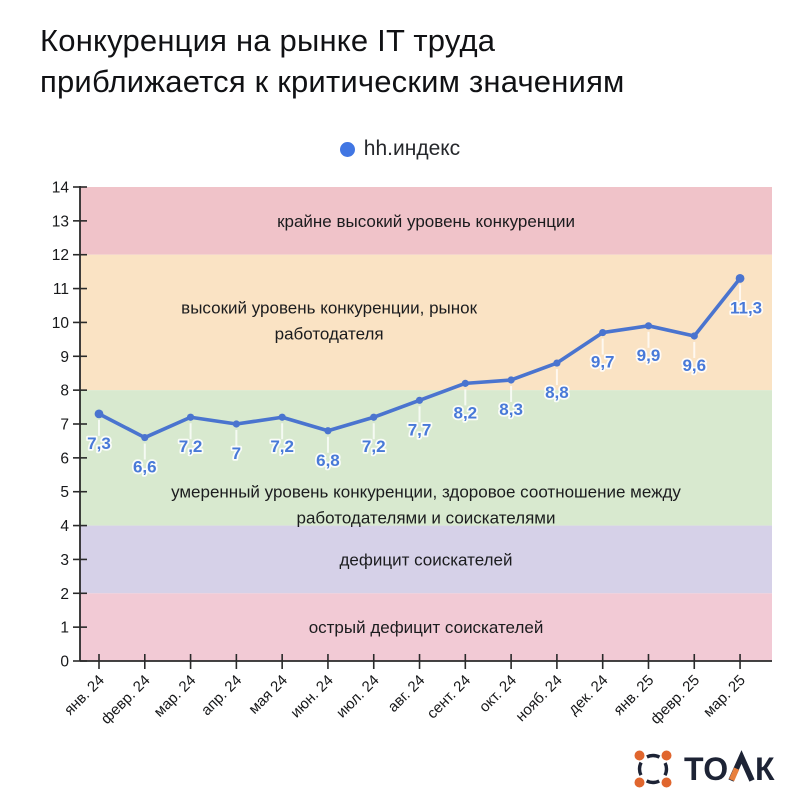 This screenshot has width=800, height=800. What do you see at coordinates (511, 409) in the screenshot?
I see `point-value-label: 8,3` at bounding box center [511, 409].